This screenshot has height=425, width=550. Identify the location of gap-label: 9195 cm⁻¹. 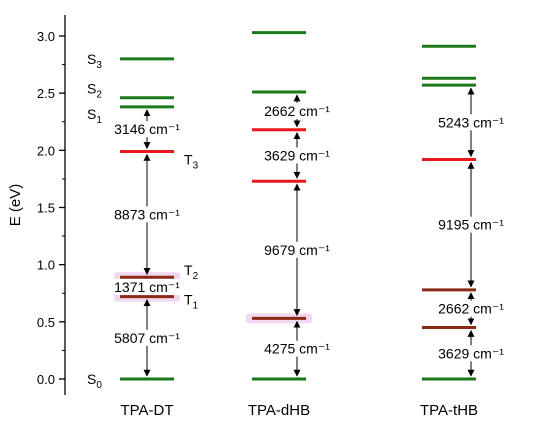
(471, 225).